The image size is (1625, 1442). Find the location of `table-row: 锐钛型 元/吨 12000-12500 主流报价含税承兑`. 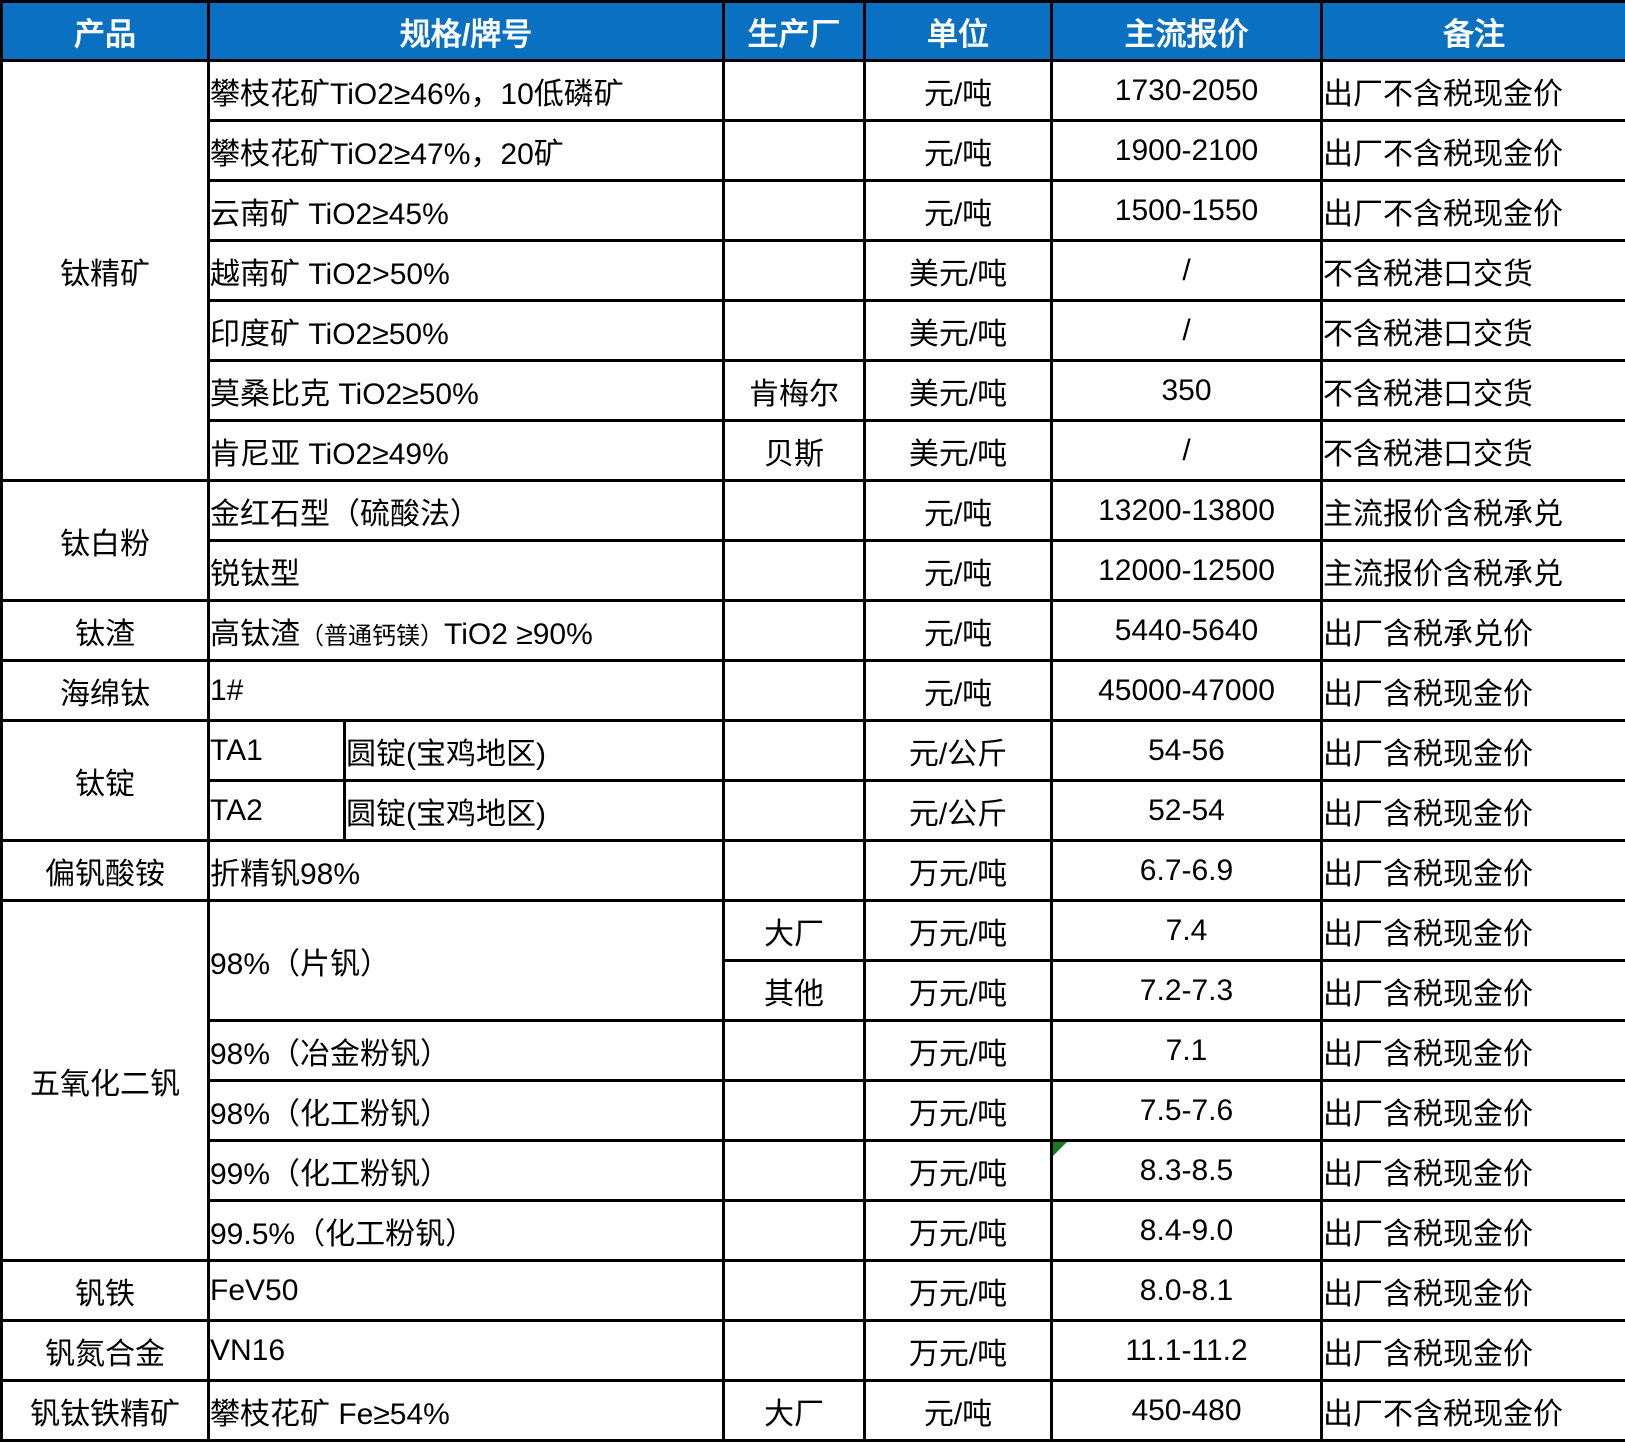

table-row: 锐钛型 元/吨 12000-12500 主流报价含税承兑 is located at coordinates (813, 570).